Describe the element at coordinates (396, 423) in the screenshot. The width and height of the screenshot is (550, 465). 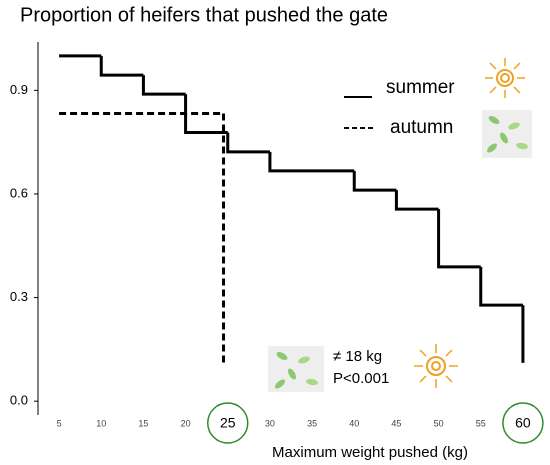
I see `x-tick-label: 45` at that location.